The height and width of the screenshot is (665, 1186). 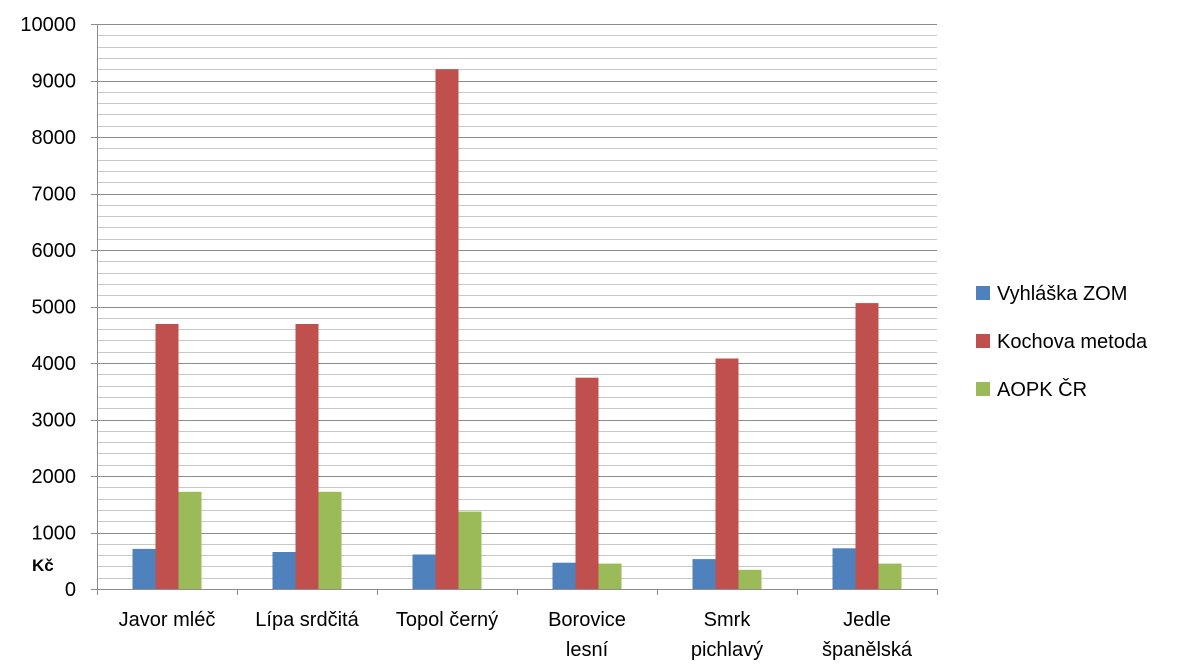 What do you see at coordinates (1072, 342) in the screenshot?
I see `legend-label: Kochova metoda` at bounding box center [1072, 342].